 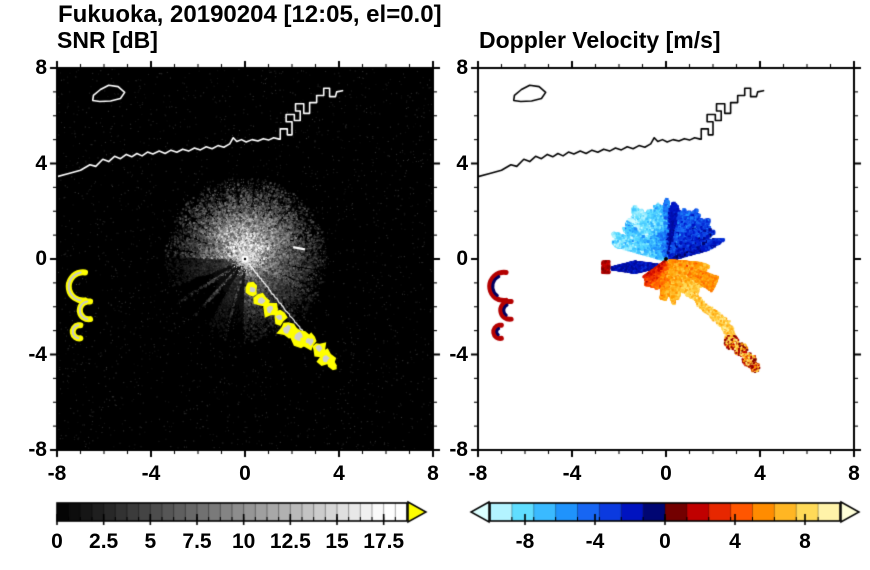 What do you see at coordinates (665, 515) in the screenshot?
I see `doppler-colorbar-canvas` at bounding box center [665, 515].